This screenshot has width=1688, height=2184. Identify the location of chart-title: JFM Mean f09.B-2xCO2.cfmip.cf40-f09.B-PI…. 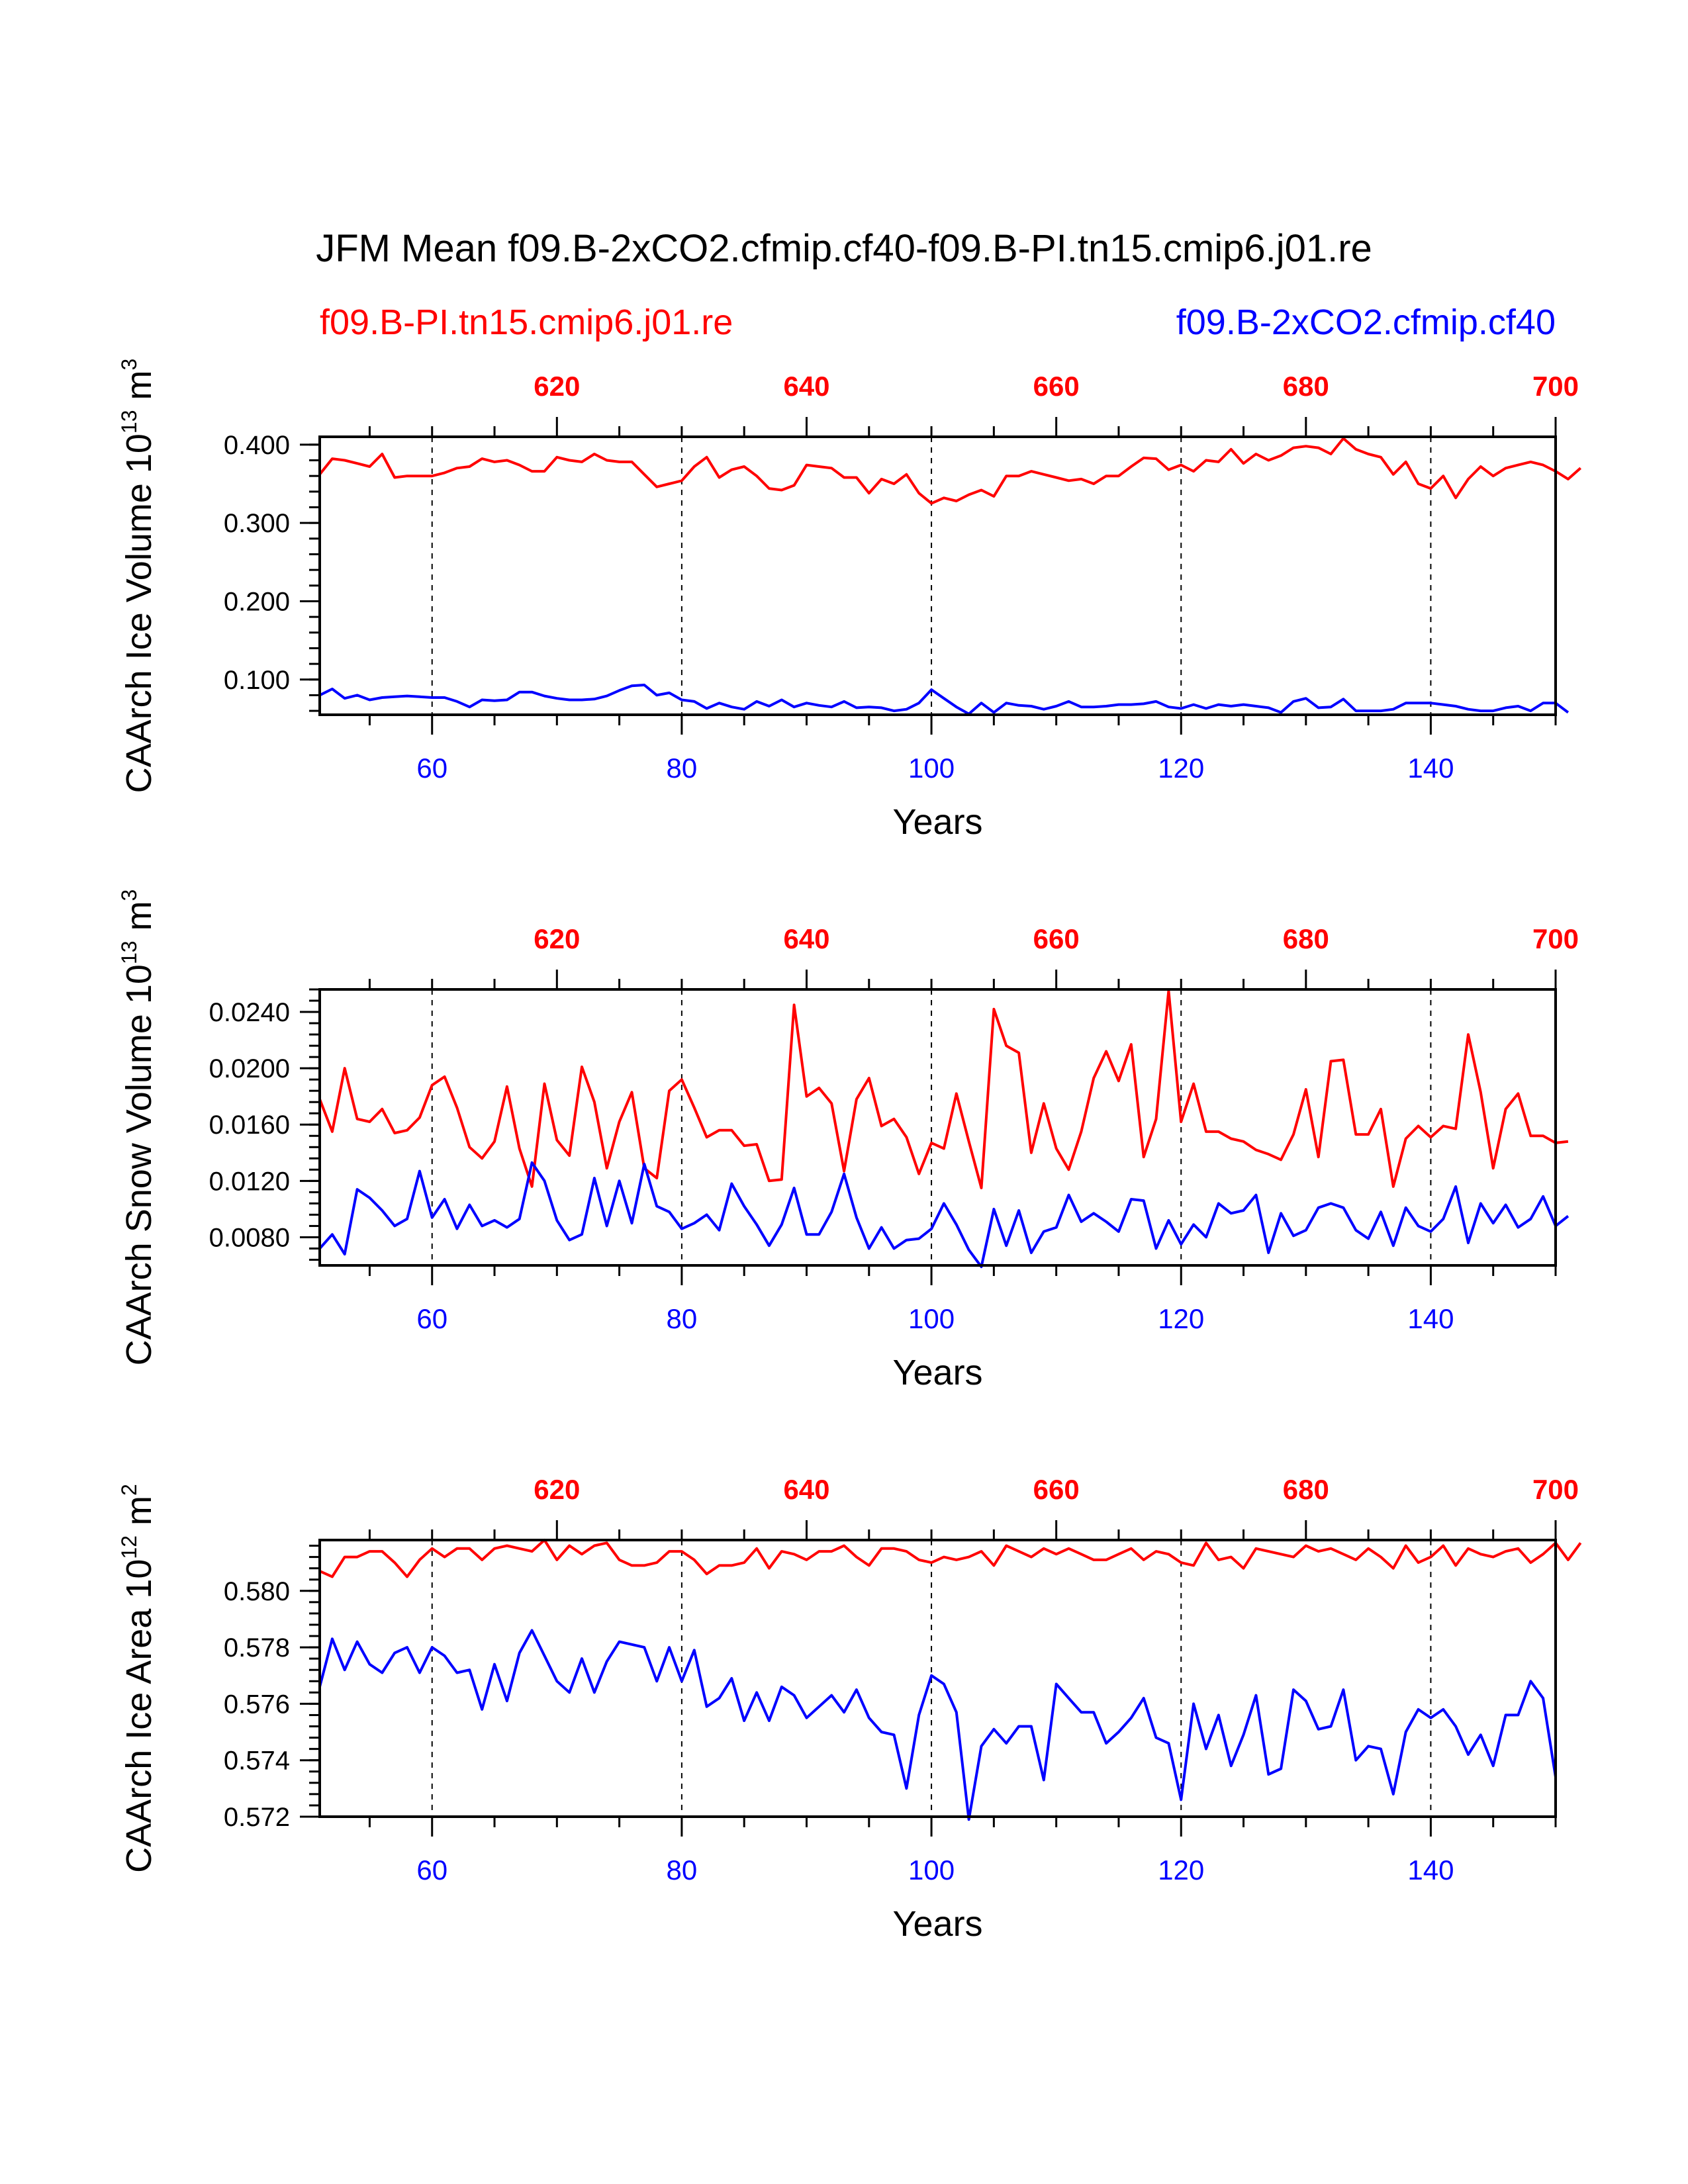
(844, 248).